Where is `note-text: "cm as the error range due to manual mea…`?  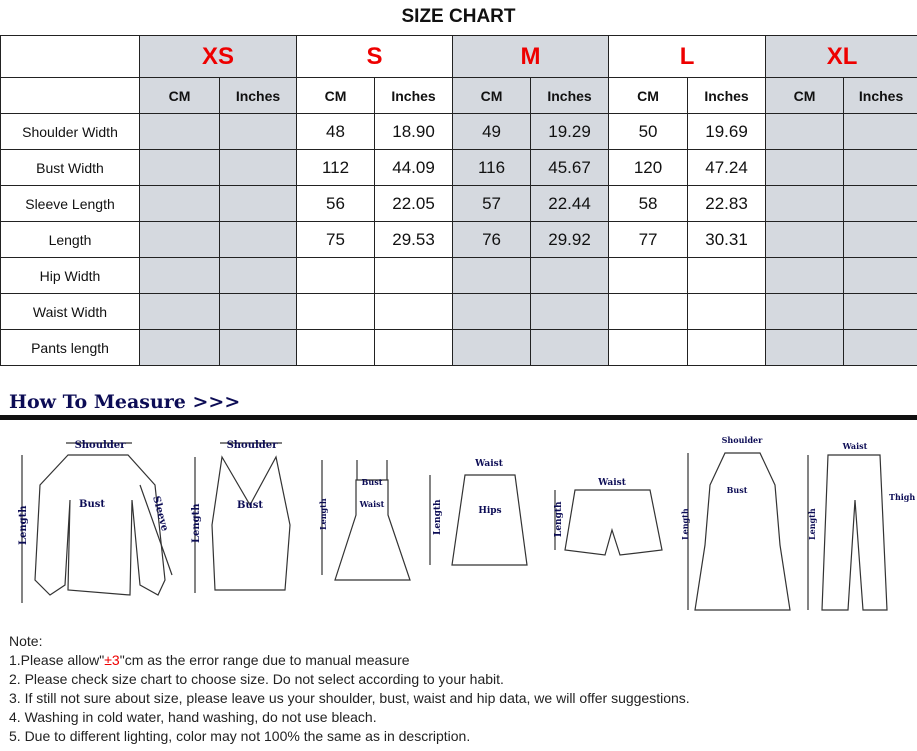
note-text: "cm as the error range due to manual mea… is located at coordinates (264, 660).